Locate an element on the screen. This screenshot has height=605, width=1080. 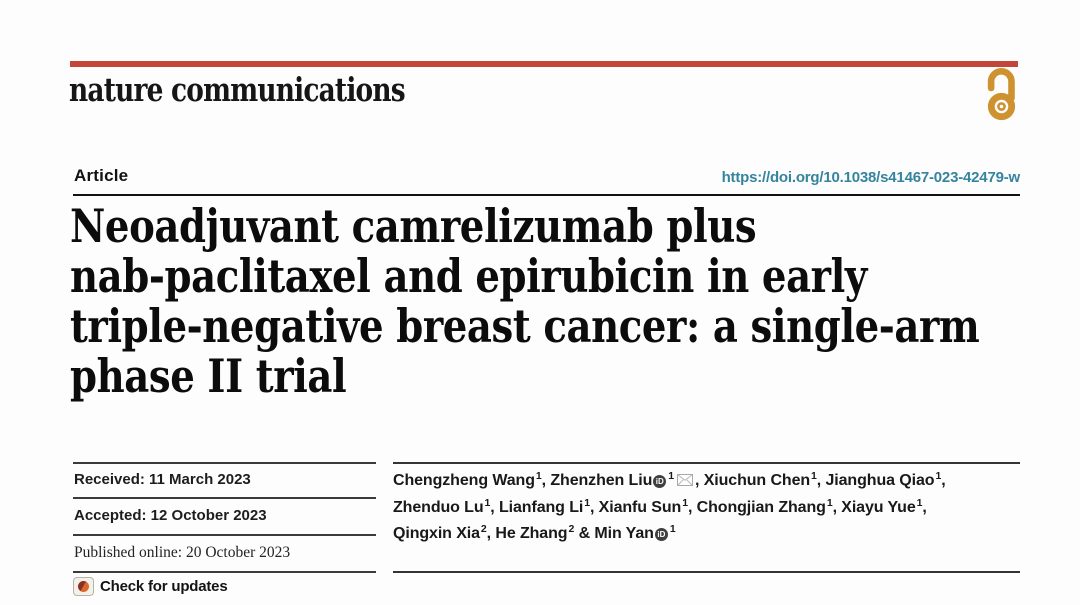
authors-bottom-divider is located at coordinates (706, 572).